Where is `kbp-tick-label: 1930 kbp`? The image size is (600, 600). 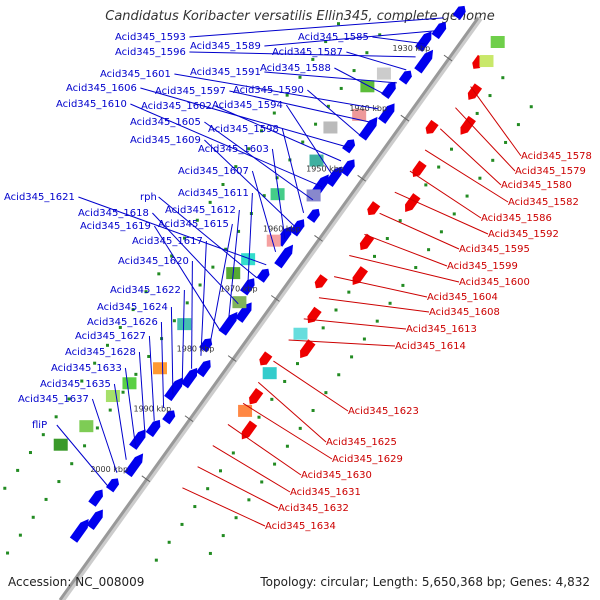 kbp-tick-label: 1930 kbp is located at coordinates (412, 48).